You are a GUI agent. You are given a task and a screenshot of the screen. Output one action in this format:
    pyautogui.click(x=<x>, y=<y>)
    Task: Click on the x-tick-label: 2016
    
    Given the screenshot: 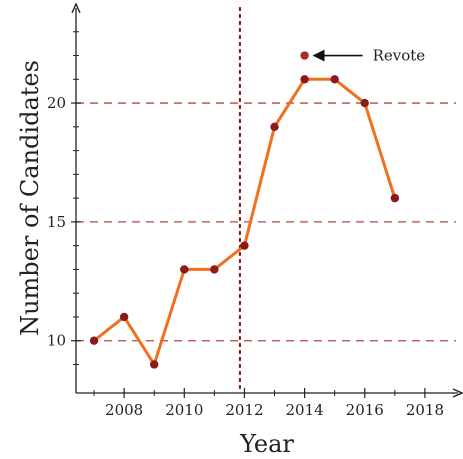 What is the action you would take?
    pyautogui.click(x=365, y=410)
    